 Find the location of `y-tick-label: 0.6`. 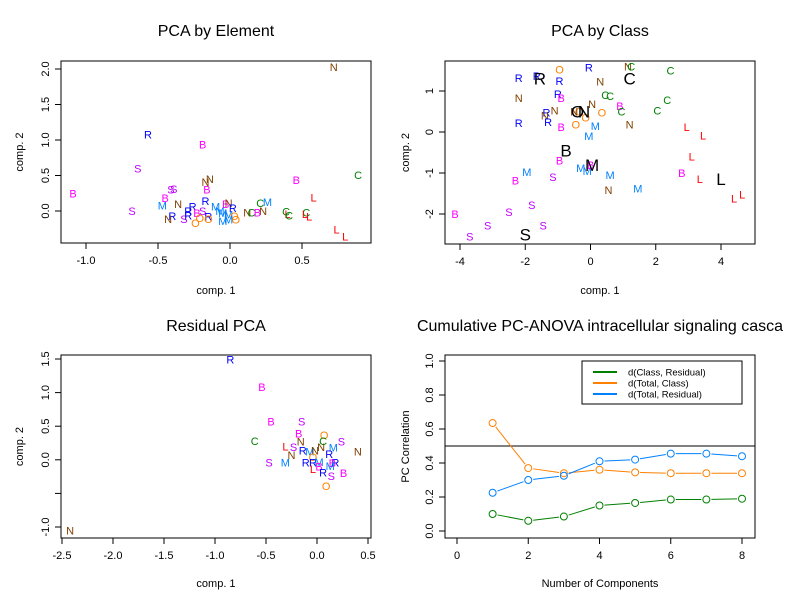

y-tick-label: 0.6 is located at coordinates (430, 428).